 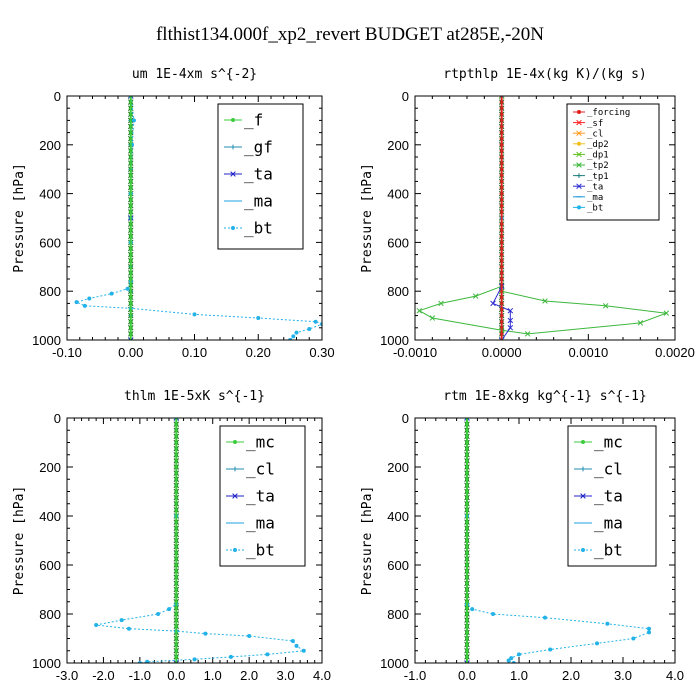 I want to click on x-tick-label: 0.20, so click(x=258, y=352).